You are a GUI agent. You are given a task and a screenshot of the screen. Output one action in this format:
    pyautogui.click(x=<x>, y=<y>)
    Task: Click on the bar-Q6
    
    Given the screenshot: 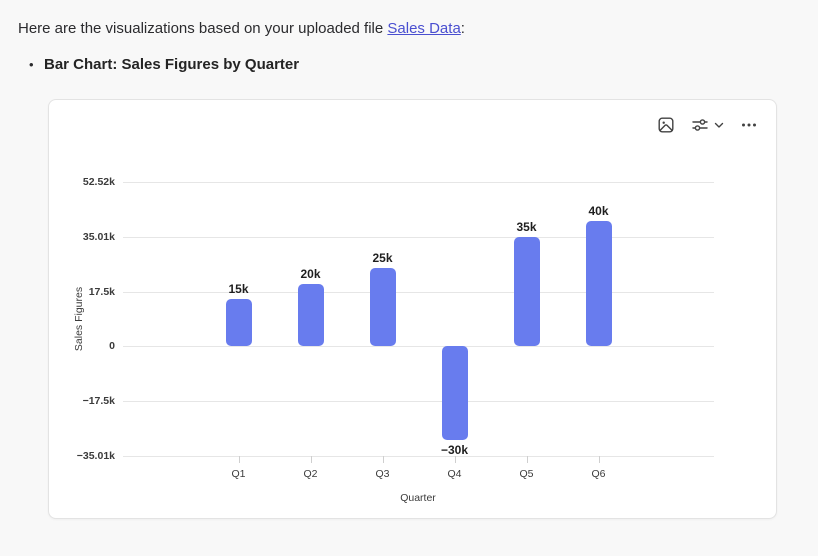 What is the action you would take?
    pyautogui.click(x=598, y=284)
    